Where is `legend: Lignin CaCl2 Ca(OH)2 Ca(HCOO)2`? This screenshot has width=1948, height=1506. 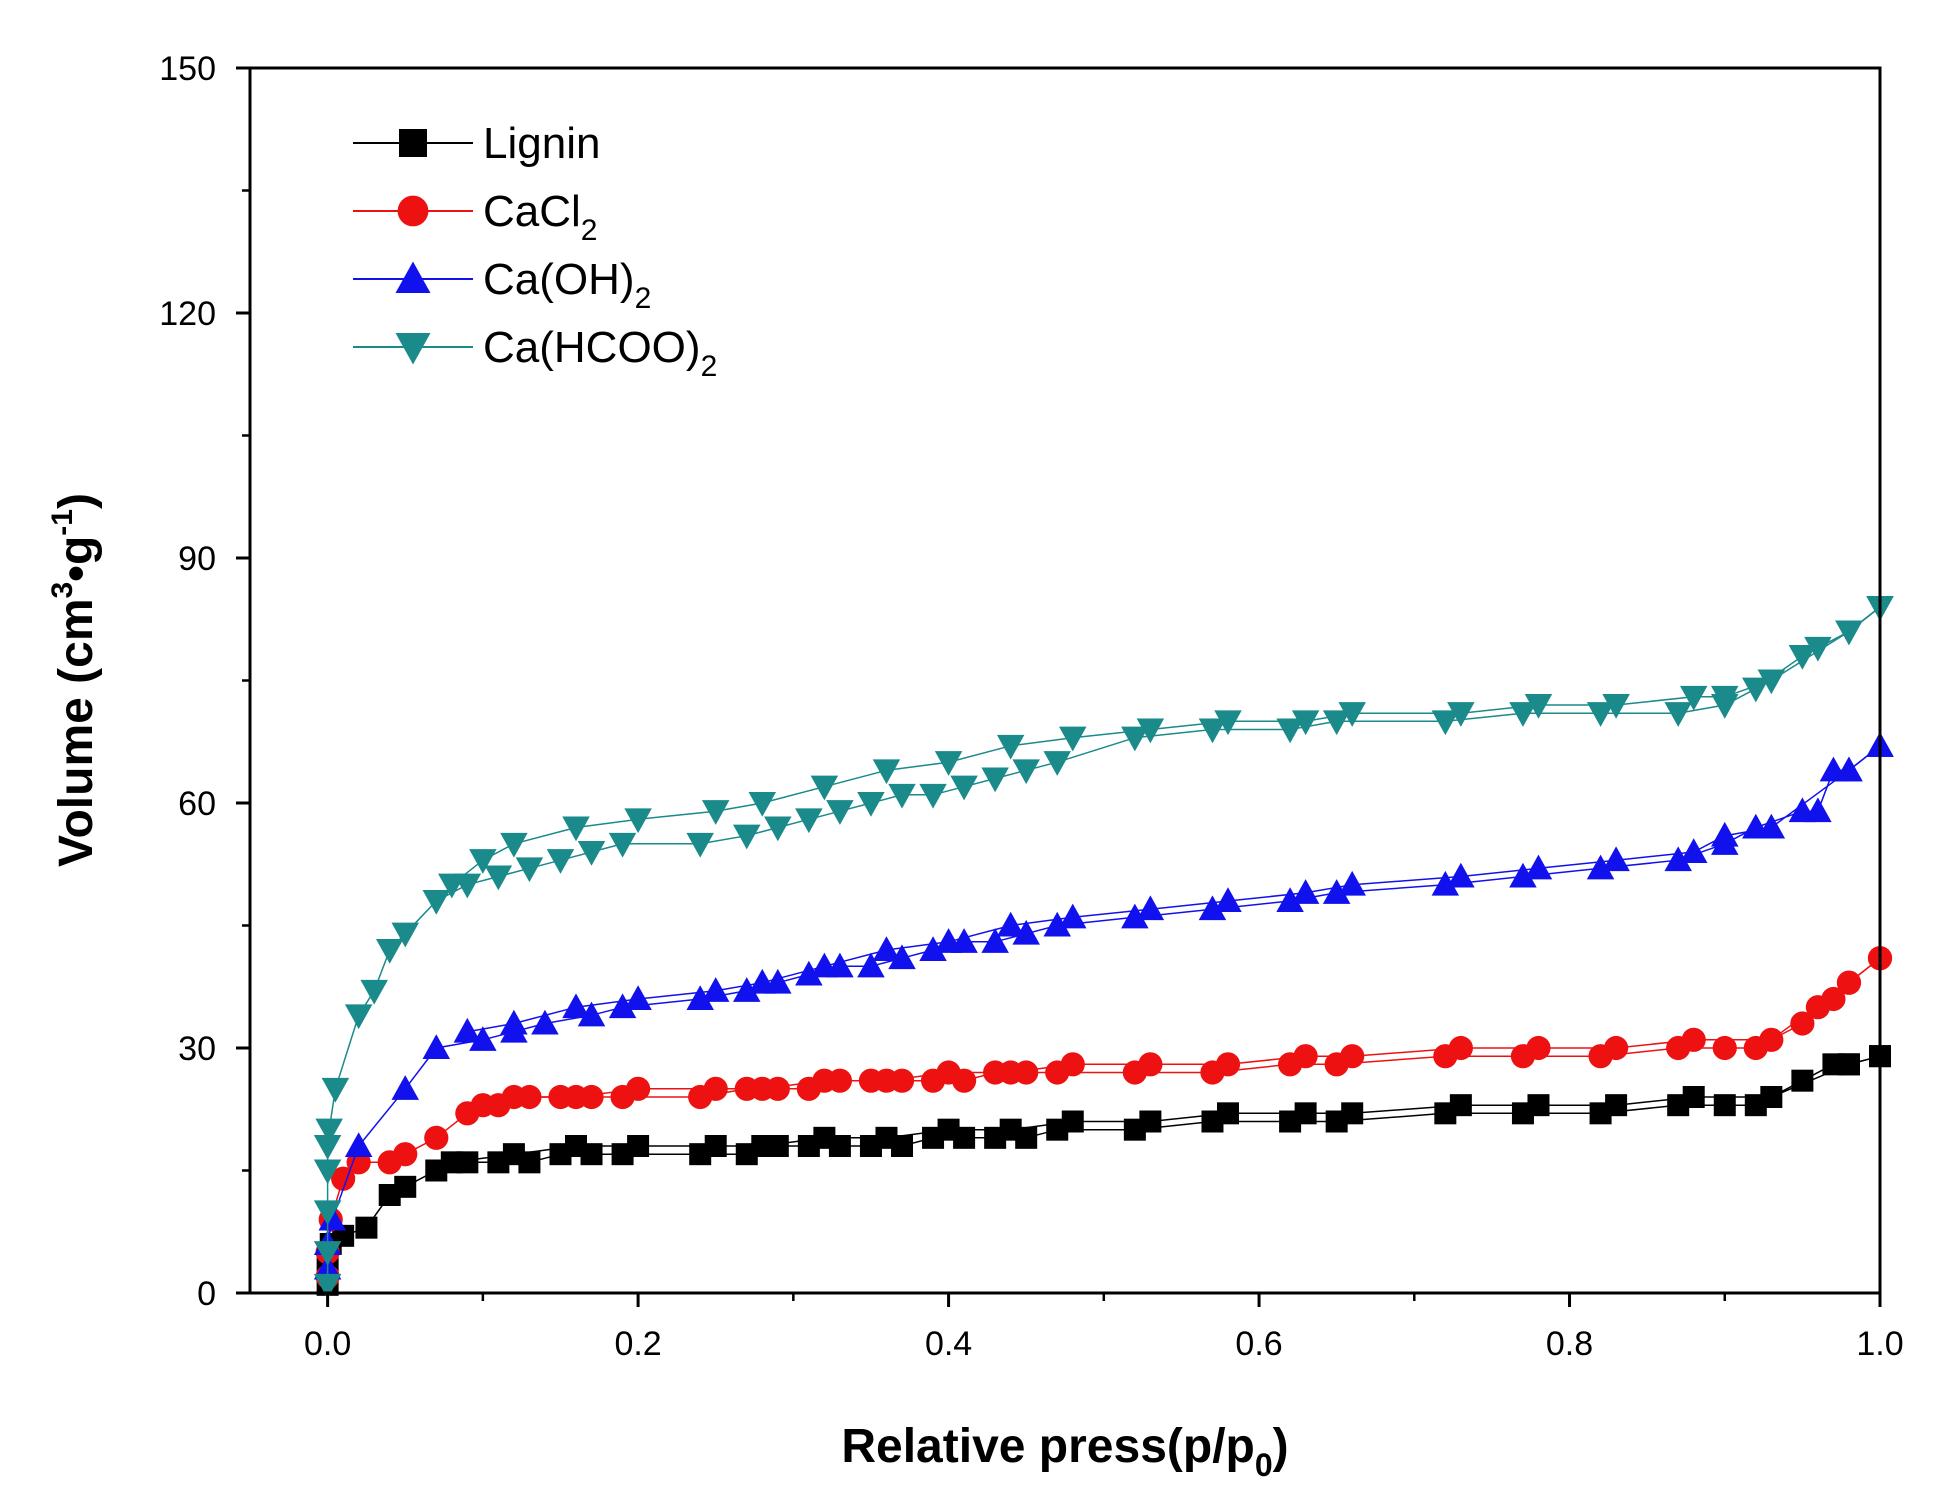 legend: Lignin CaCl2 Ca(OH)2 Ca(HCOO)2 is located at coordinates (535, 251).